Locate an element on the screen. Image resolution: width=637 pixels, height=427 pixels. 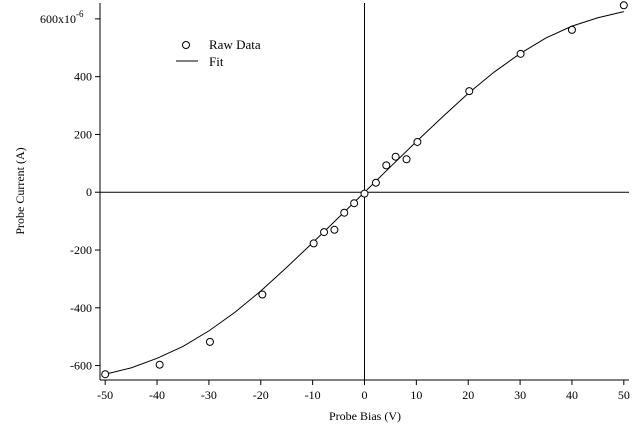
x-tick-label: 40 is located at coordinates (572, 395).